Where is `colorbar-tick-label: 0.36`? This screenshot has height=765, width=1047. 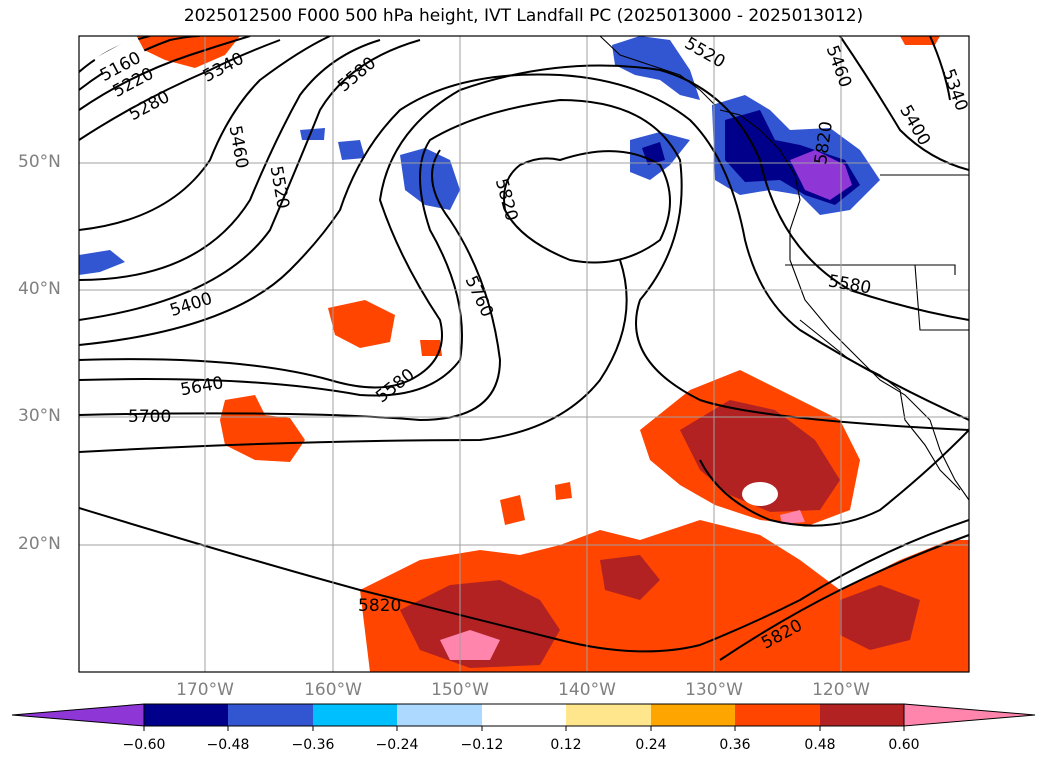
colorbar-tick-label: 0.36 is located at coordinates (735, 745).